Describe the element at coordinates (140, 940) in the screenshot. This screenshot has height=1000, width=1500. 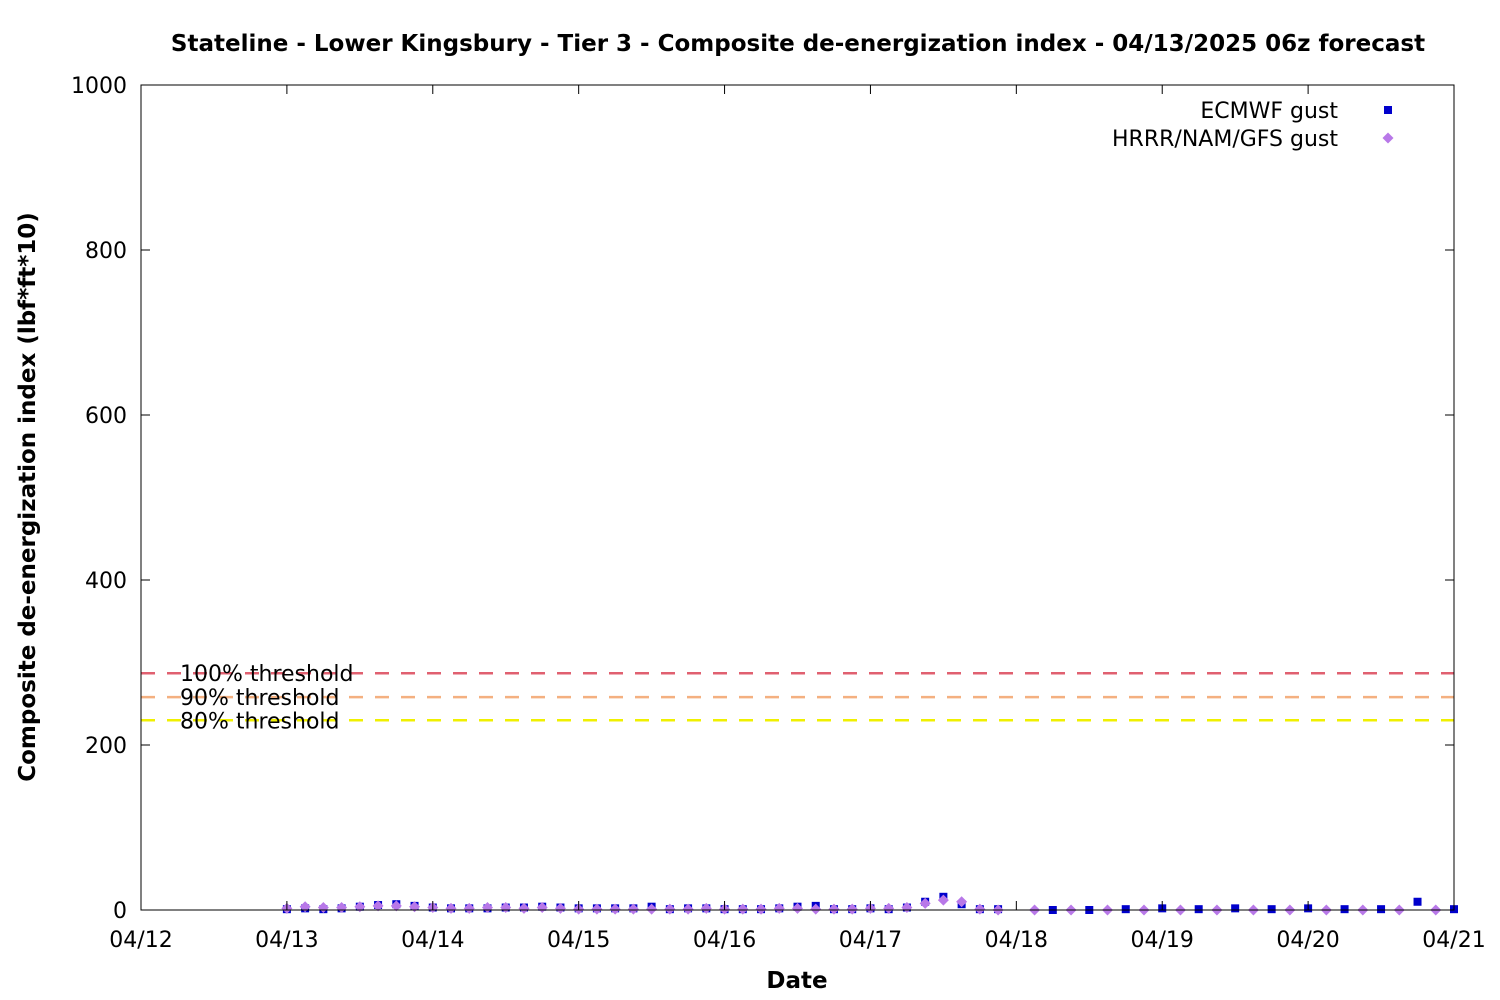
I see `x-tick-label: 04/12` at that location.